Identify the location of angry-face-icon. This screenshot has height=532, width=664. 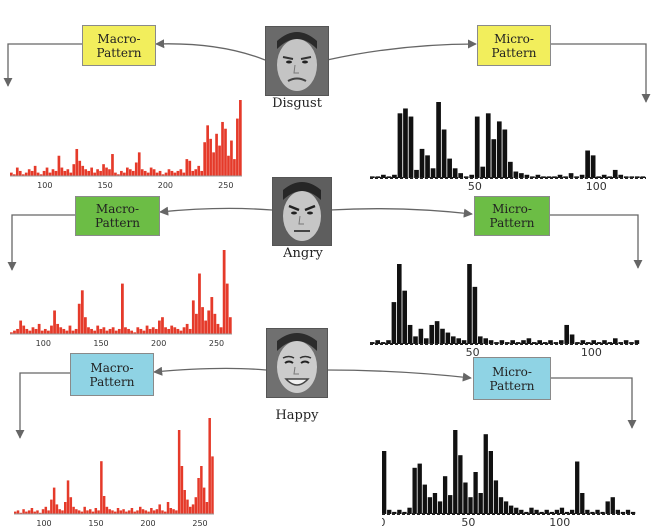
(302, 211).